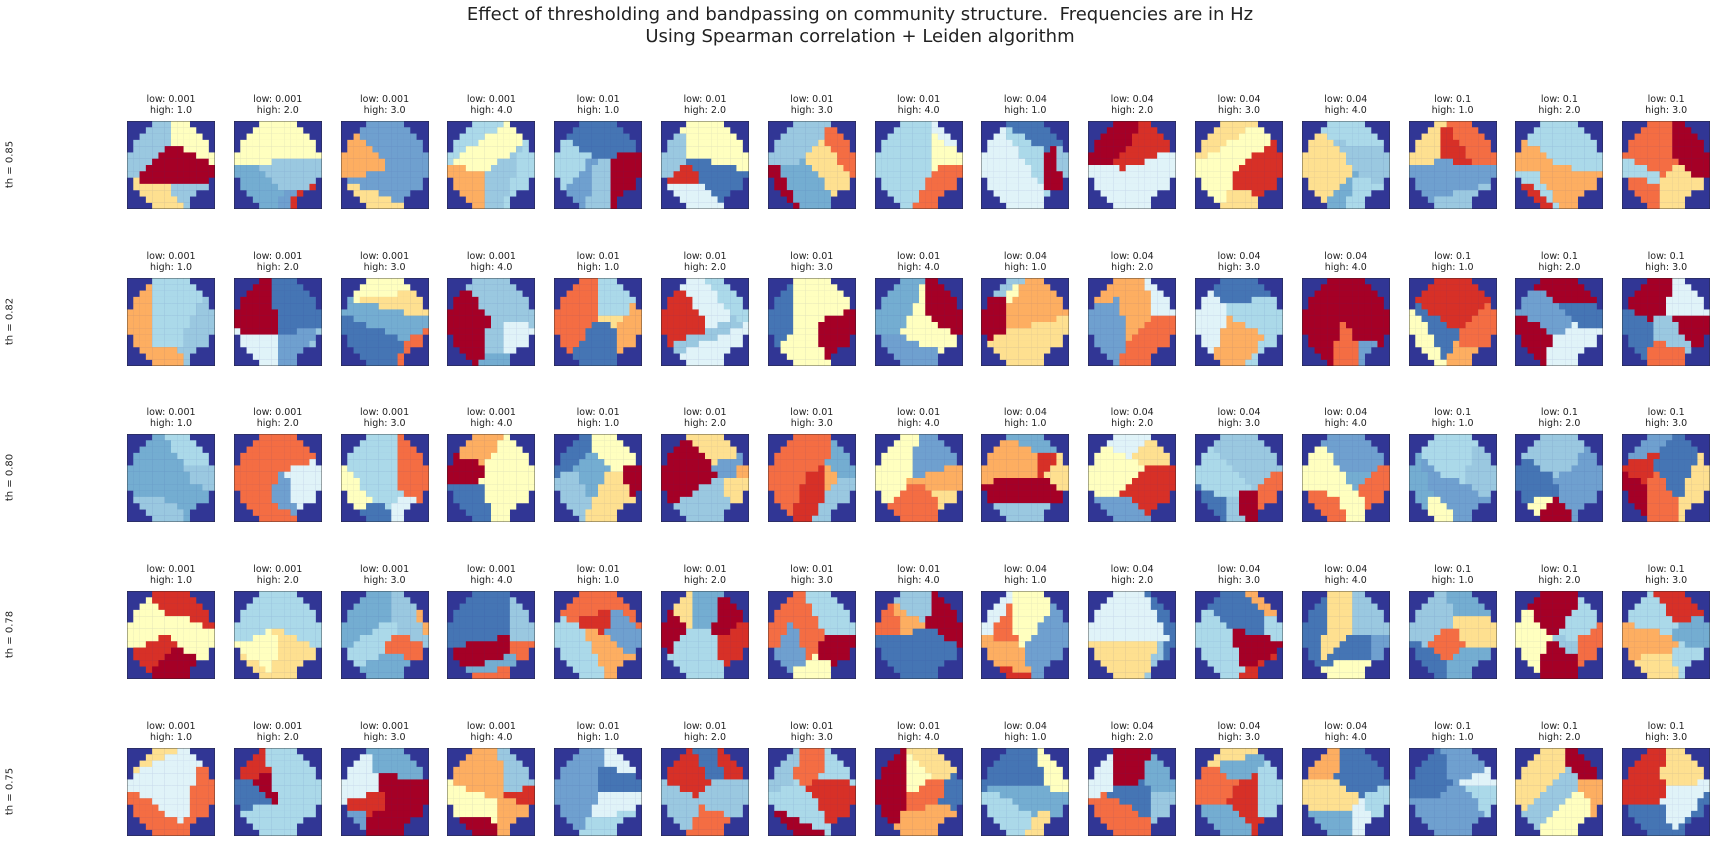  I want to click on panel-title: low: 0.01 high: 1.0, so click(598, 262).